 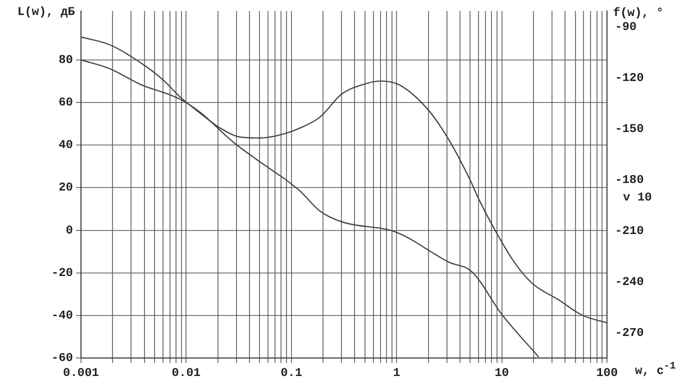 What do you see at coordinates (62, 358) in the screenshot?
I see `y-tick-label: -60` at bounding box center [62, 358].